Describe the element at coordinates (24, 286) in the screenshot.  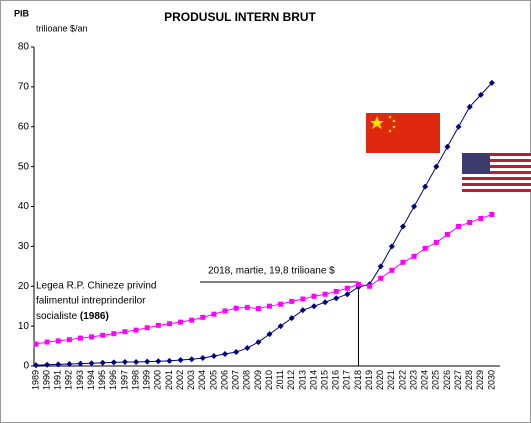
I see `y-tick-label: 20` at that location.